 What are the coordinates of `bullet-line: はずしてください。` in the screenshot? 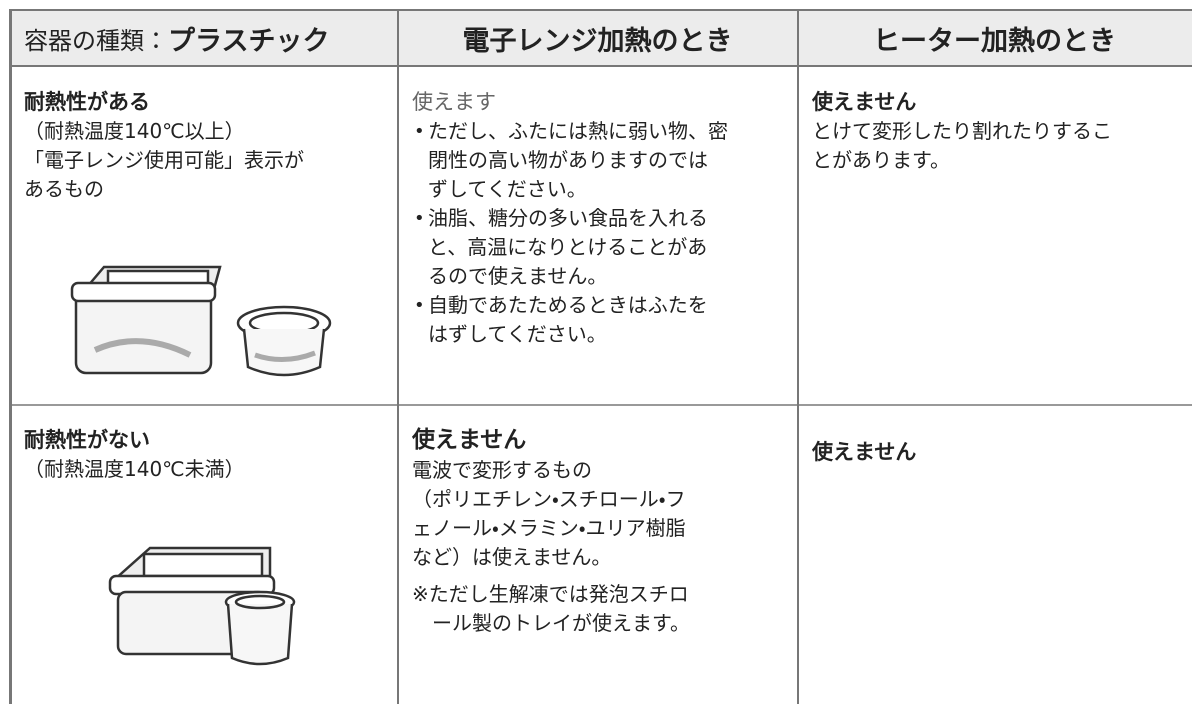 It's located at (517, 334).